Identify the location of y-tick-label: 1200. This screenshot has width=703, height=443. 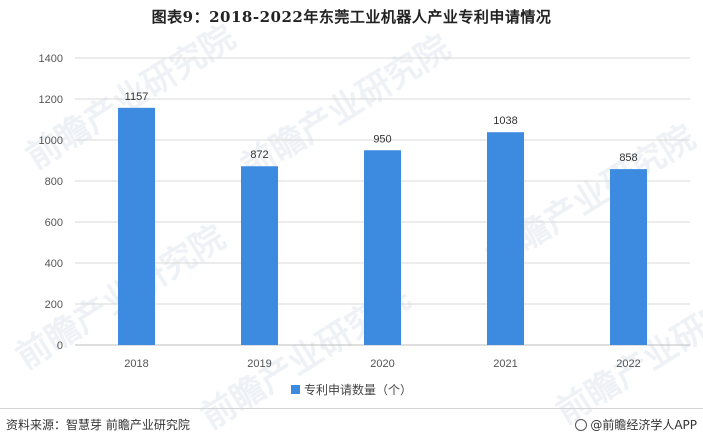
(51, 100).